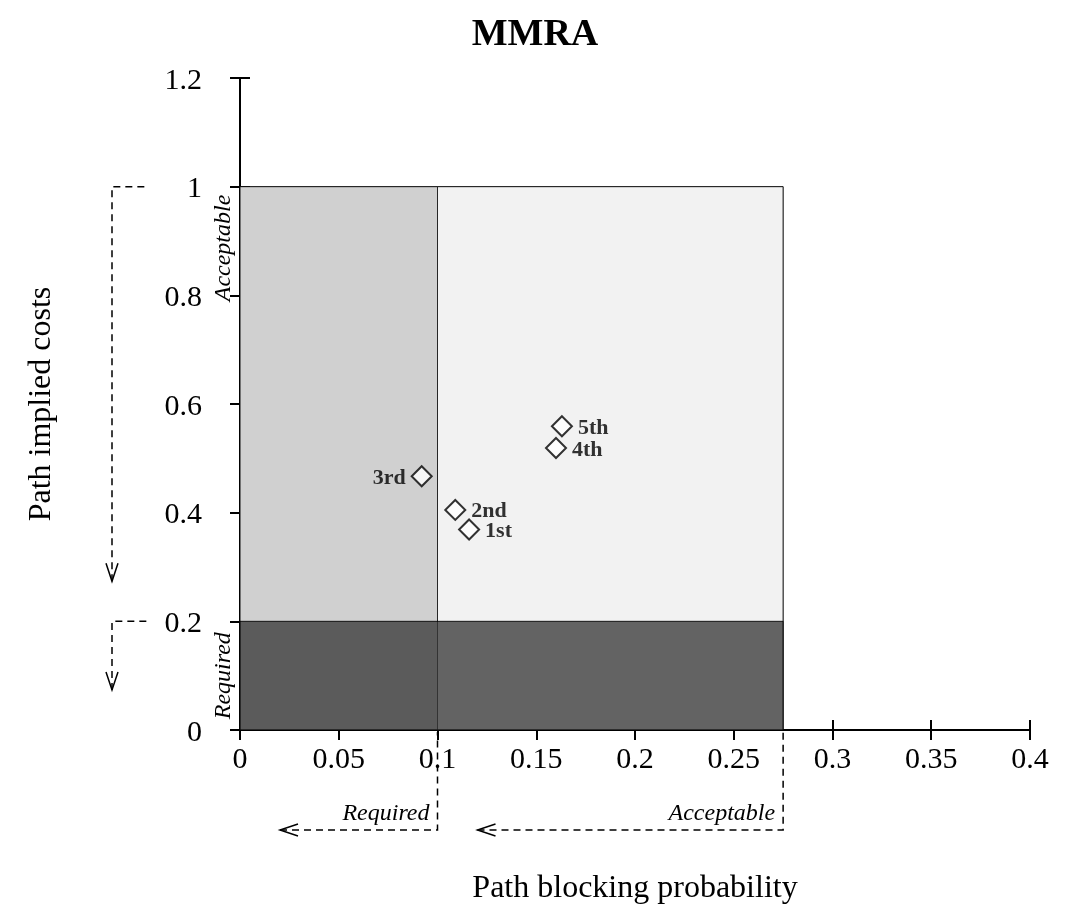  Describe the element at coordinates (183, 621) in the screenshot. I see `y-tick-label: 0.2` at that location.